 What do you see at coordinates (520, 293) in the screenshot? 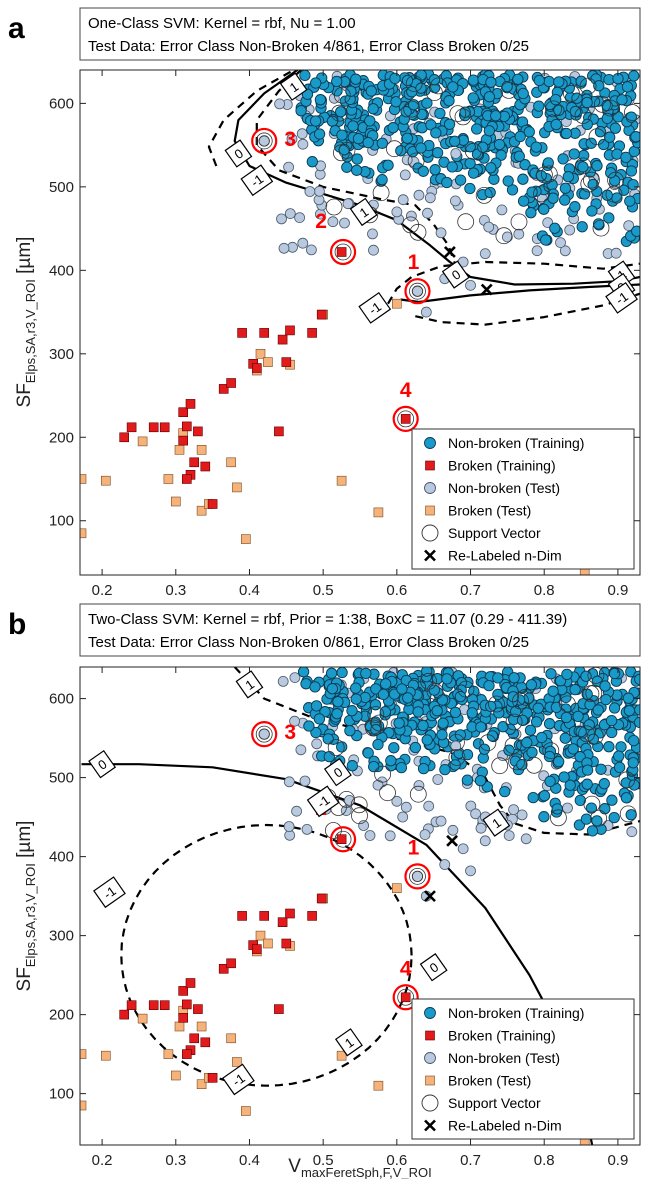
I see `contour-0-lower` at bounding box center [520, 293].